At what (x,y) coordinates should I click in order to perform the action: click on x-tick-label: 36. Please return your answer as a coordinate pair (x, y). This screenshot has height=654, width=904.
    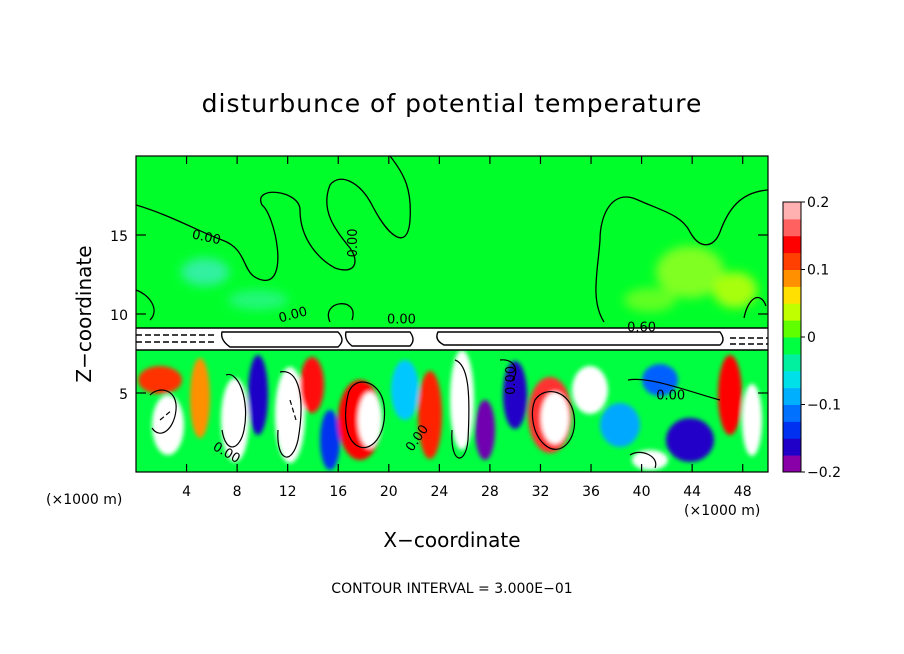
    Looking at the image, I should click on (591, 492).